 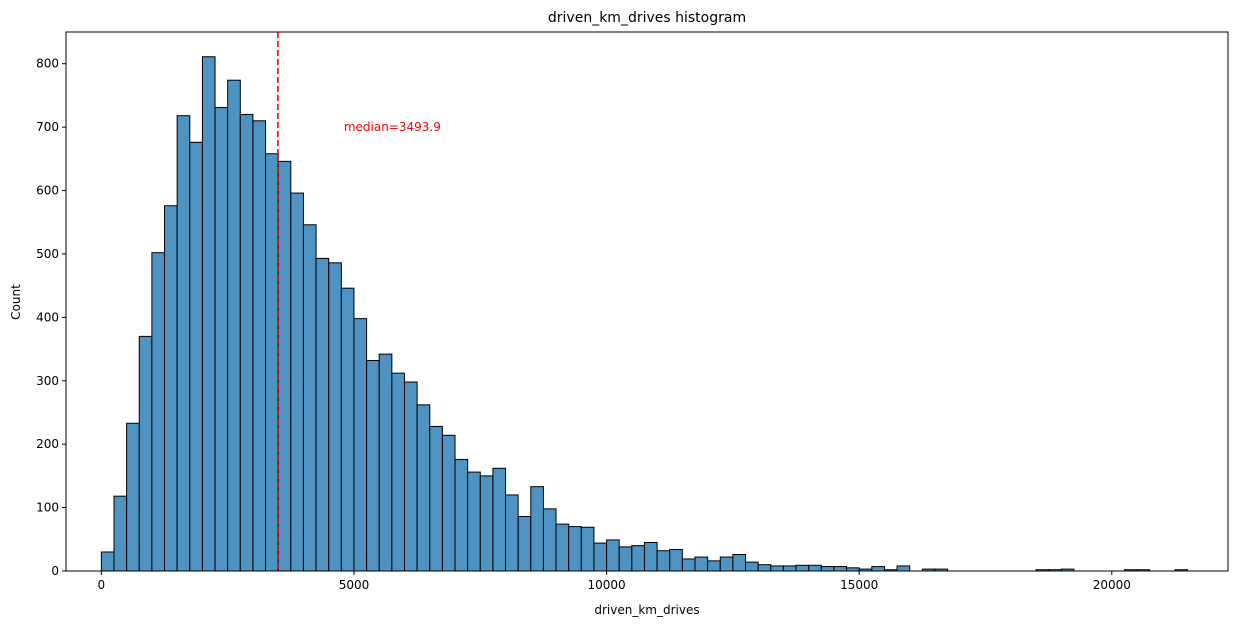 What do you see at coordinates (47, 254) in the screenshot?
I see `y-tick-label: 500` at bounding box center [47, 254].